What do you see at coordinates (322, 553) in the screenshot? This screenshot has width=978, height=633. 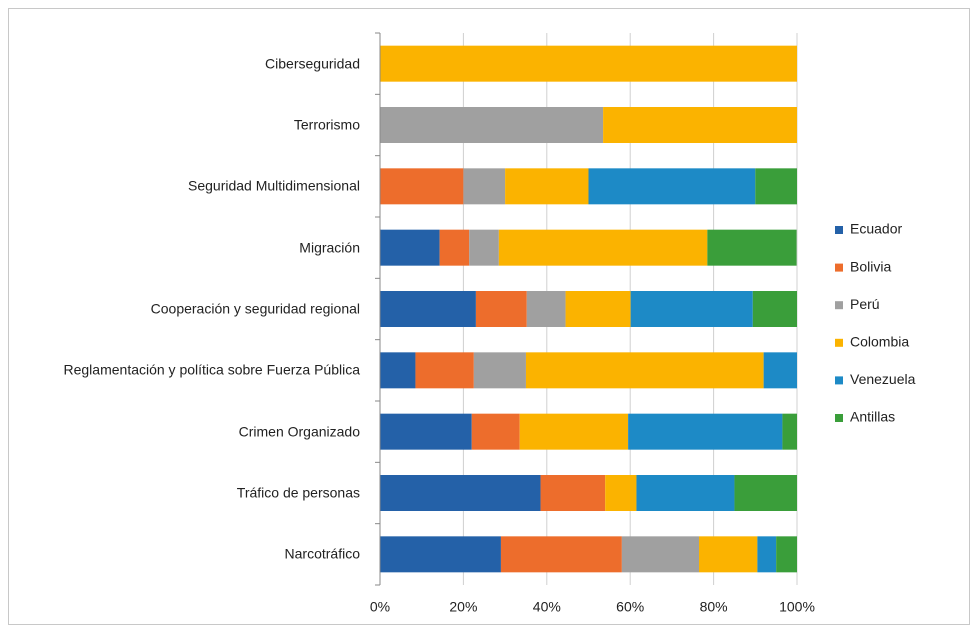 I see `category-label: Narcotráfico` at bounding box center [322, 553].